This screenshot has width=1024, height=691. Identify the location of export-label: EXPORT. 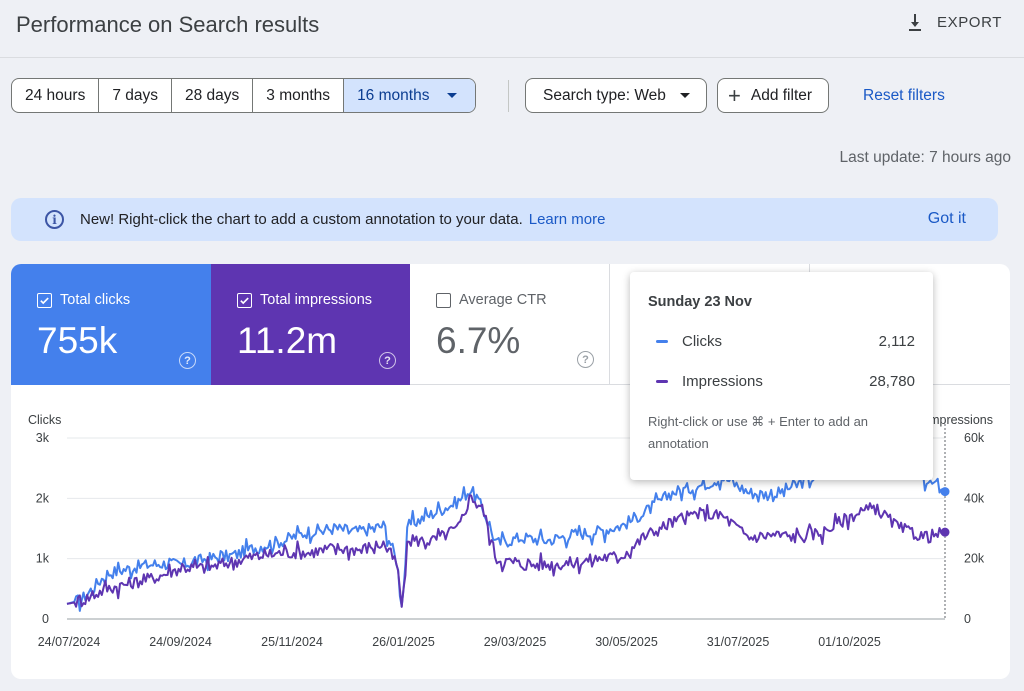
(969, 22).